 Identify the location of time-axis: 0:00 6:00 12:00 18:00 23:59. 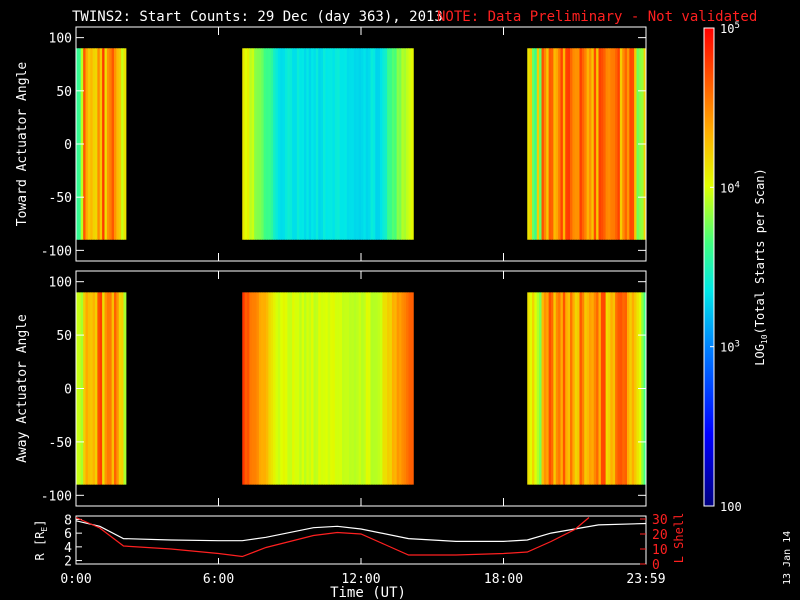
(363, 572).